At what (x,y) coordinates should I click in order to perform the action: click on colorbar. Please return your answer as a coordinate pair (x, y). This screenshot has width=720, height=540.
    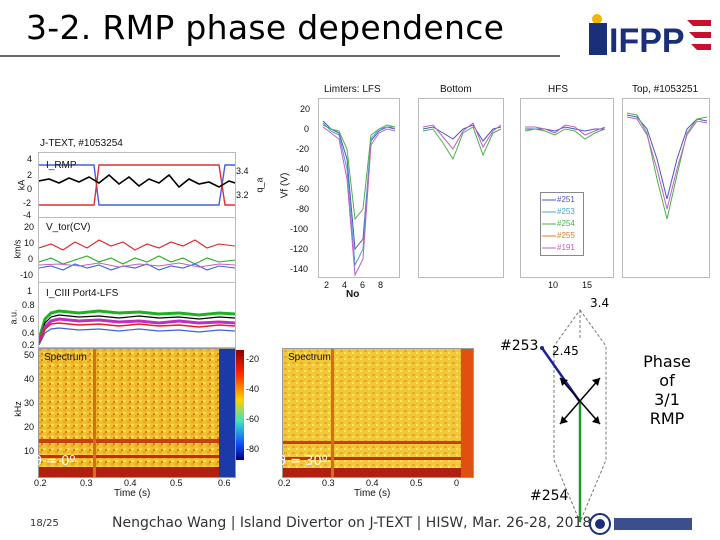
    Looking at the image, I should click on (240, 405).